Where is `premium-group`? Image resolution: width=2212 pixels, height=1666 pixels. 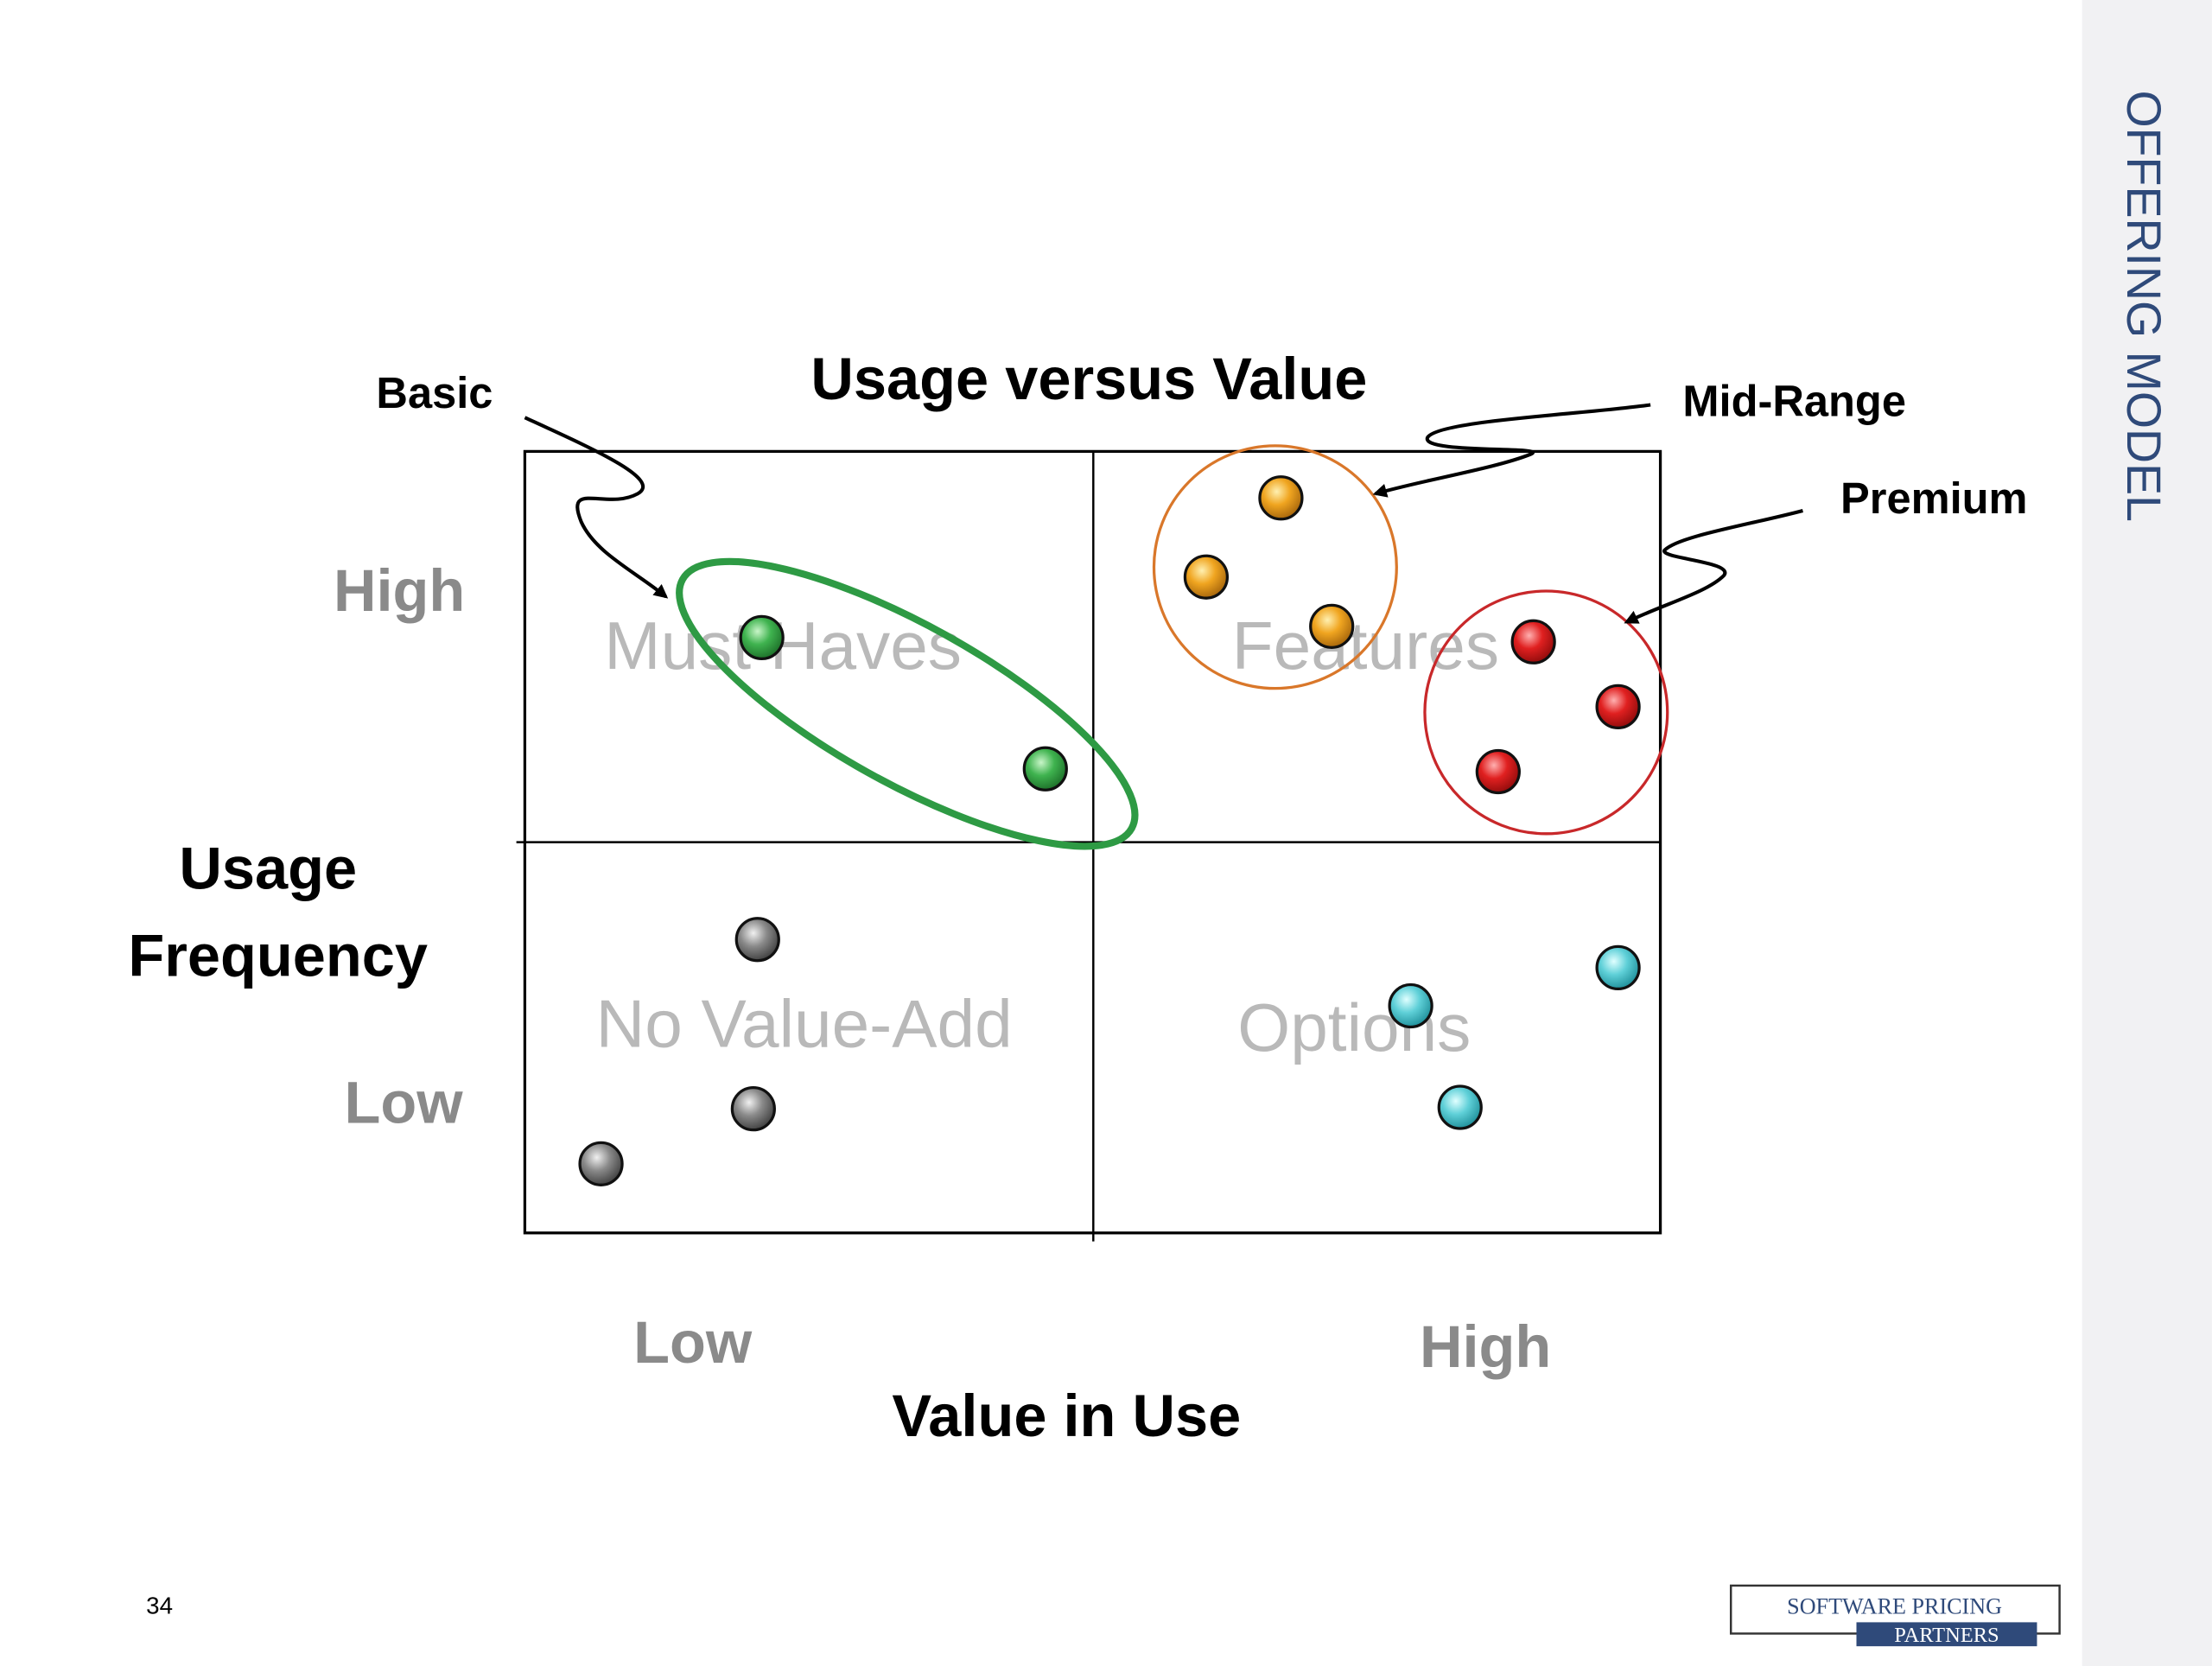 premium-group is located at coordinates (1546, 713).